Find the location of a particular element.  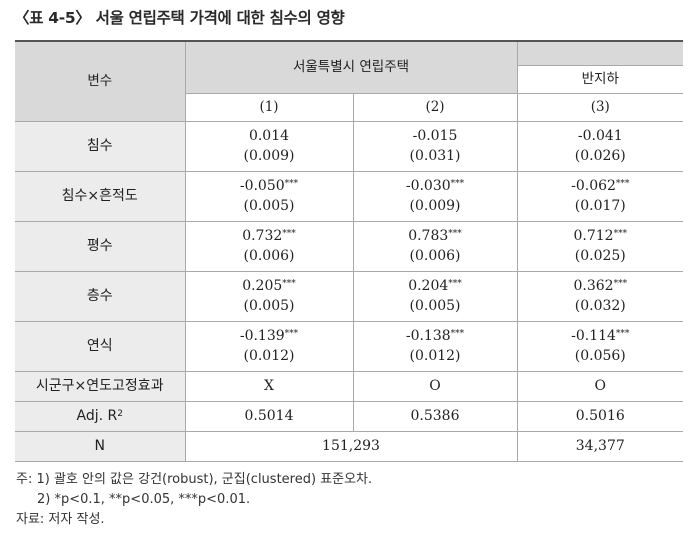

cell: -0.138*** (0.012) is located at coordinates (435, 346).